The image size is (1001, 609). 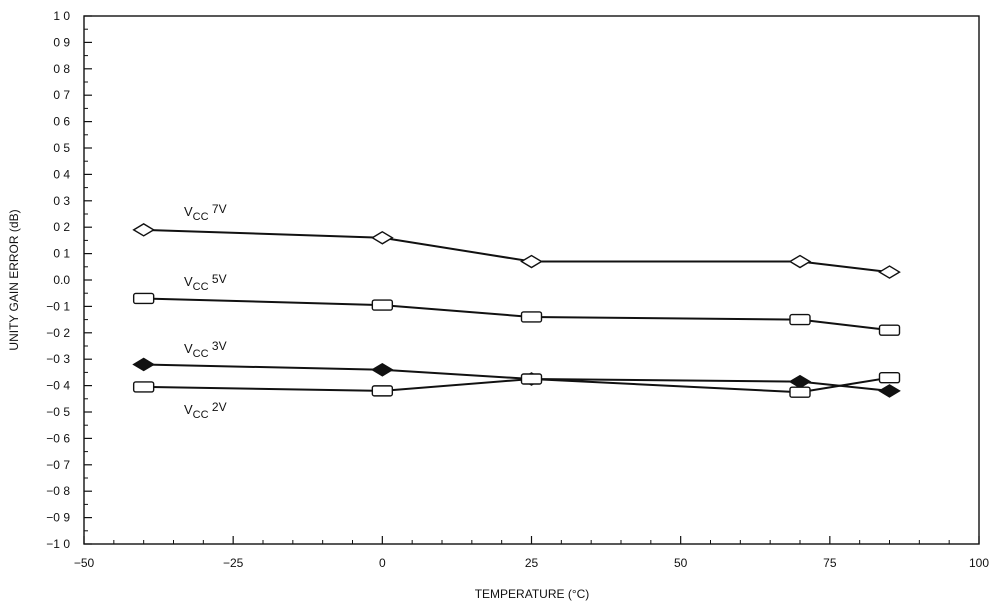 What do you see at coordinates (58, 491) in the screenshot?
I see `y-tick-label: −0 8` at bounding box center [58, 491].